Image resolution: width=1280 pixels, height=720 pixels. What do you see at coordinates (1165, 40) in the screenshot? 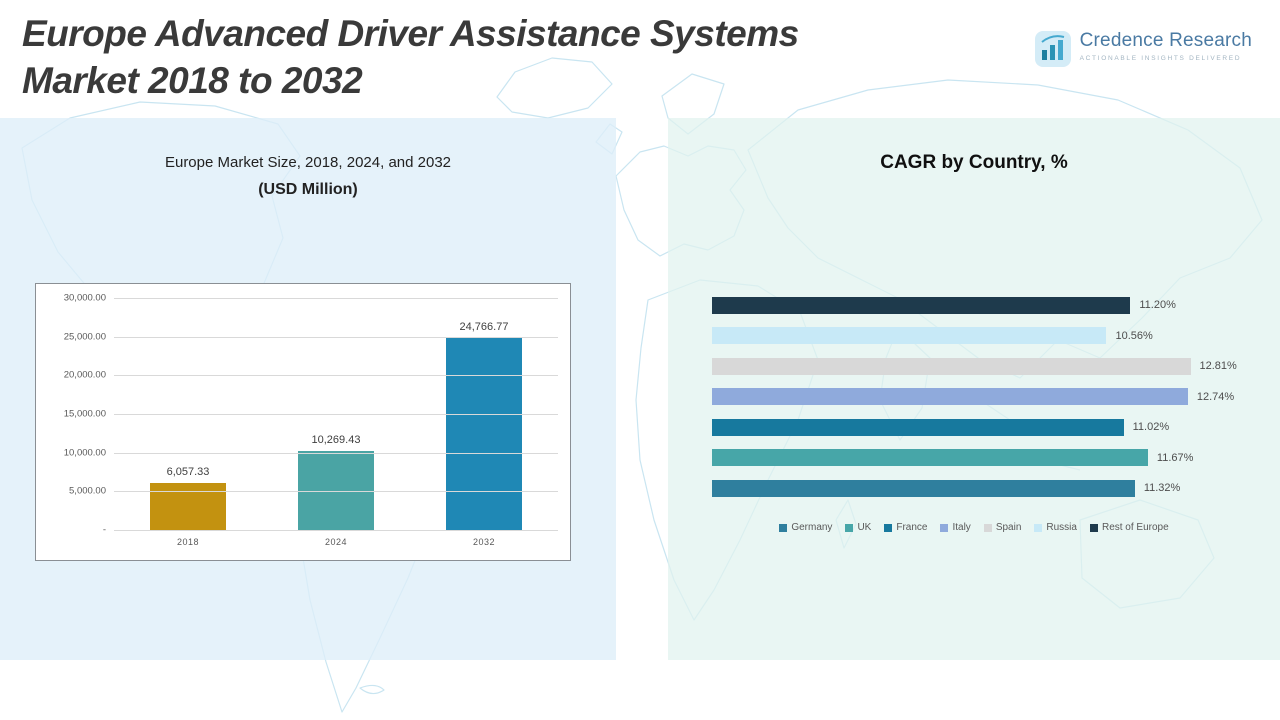
I see `logo-name: Credence Research` at bounding box center [1165, 40].